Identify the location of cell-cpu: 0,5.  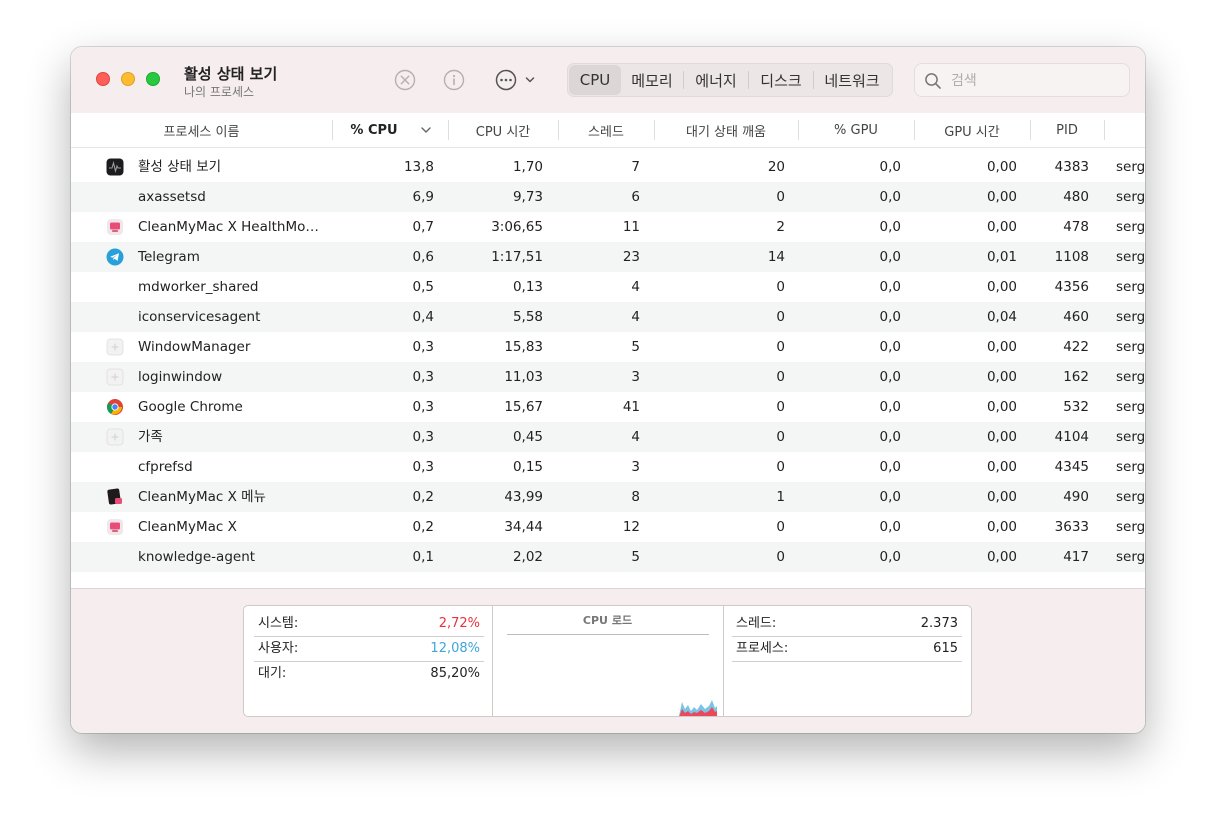
(423, 287).